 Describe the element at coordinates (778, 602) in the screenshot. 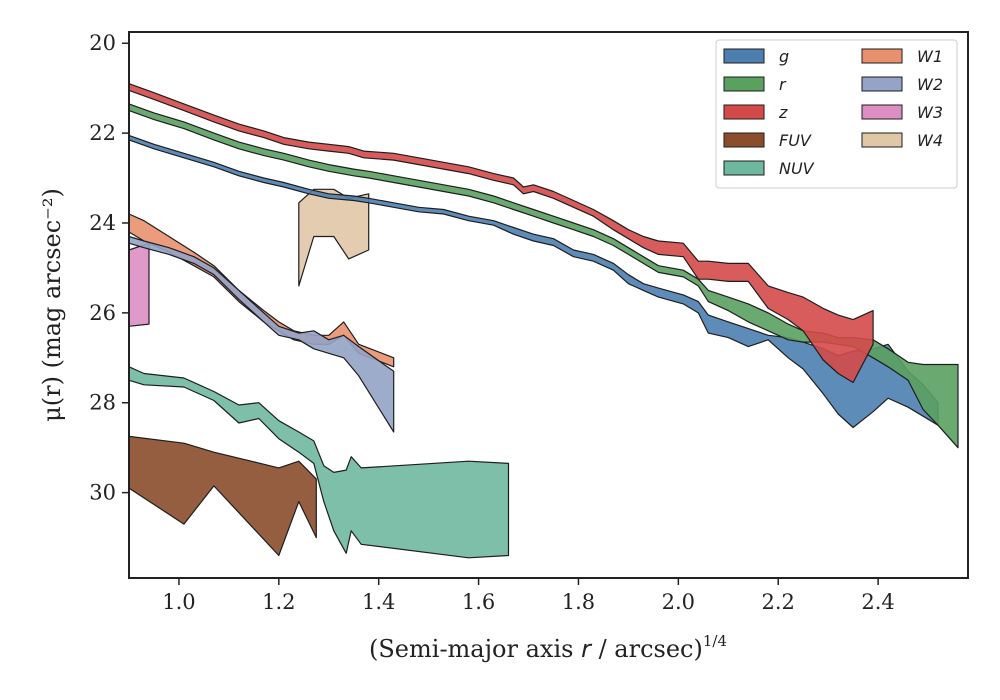

I see `x-tick-label: 2.2` at that location.